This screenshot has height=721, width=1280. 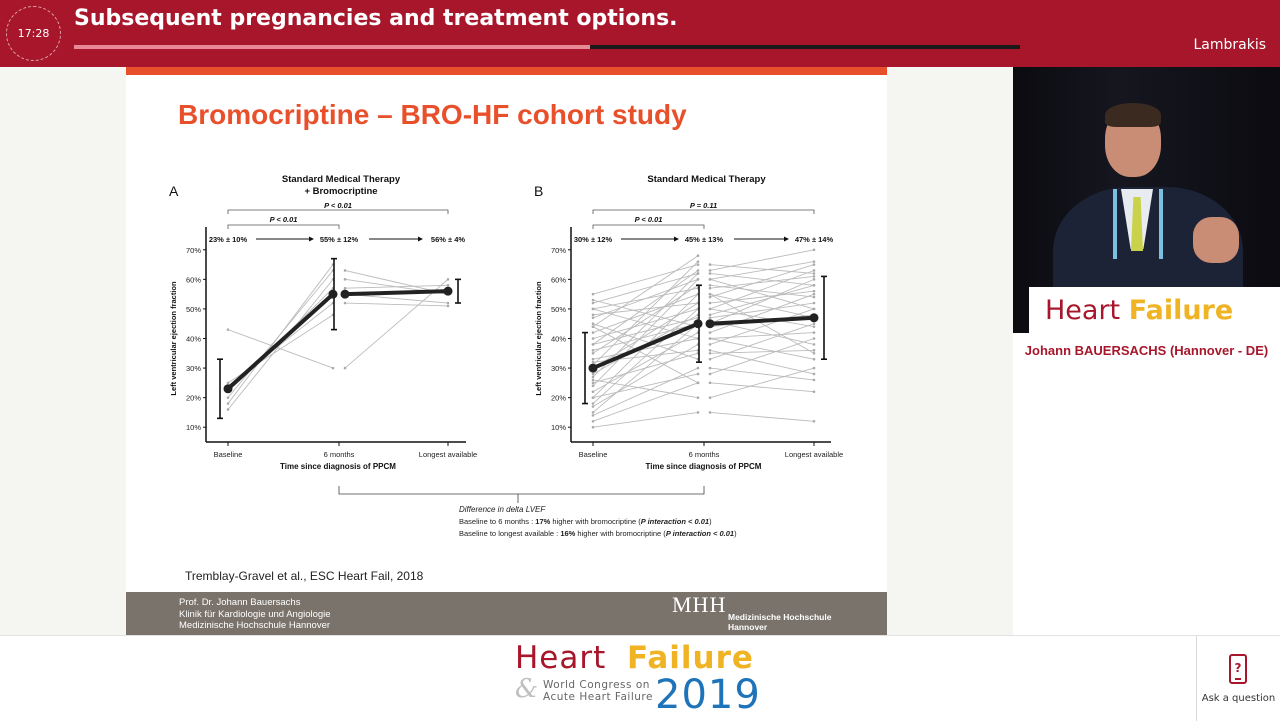 What do you see at coordinates (340, 191) in the screenshot?
I see `chart-title: + Bromocriptine` at bounding box center [340, 191].